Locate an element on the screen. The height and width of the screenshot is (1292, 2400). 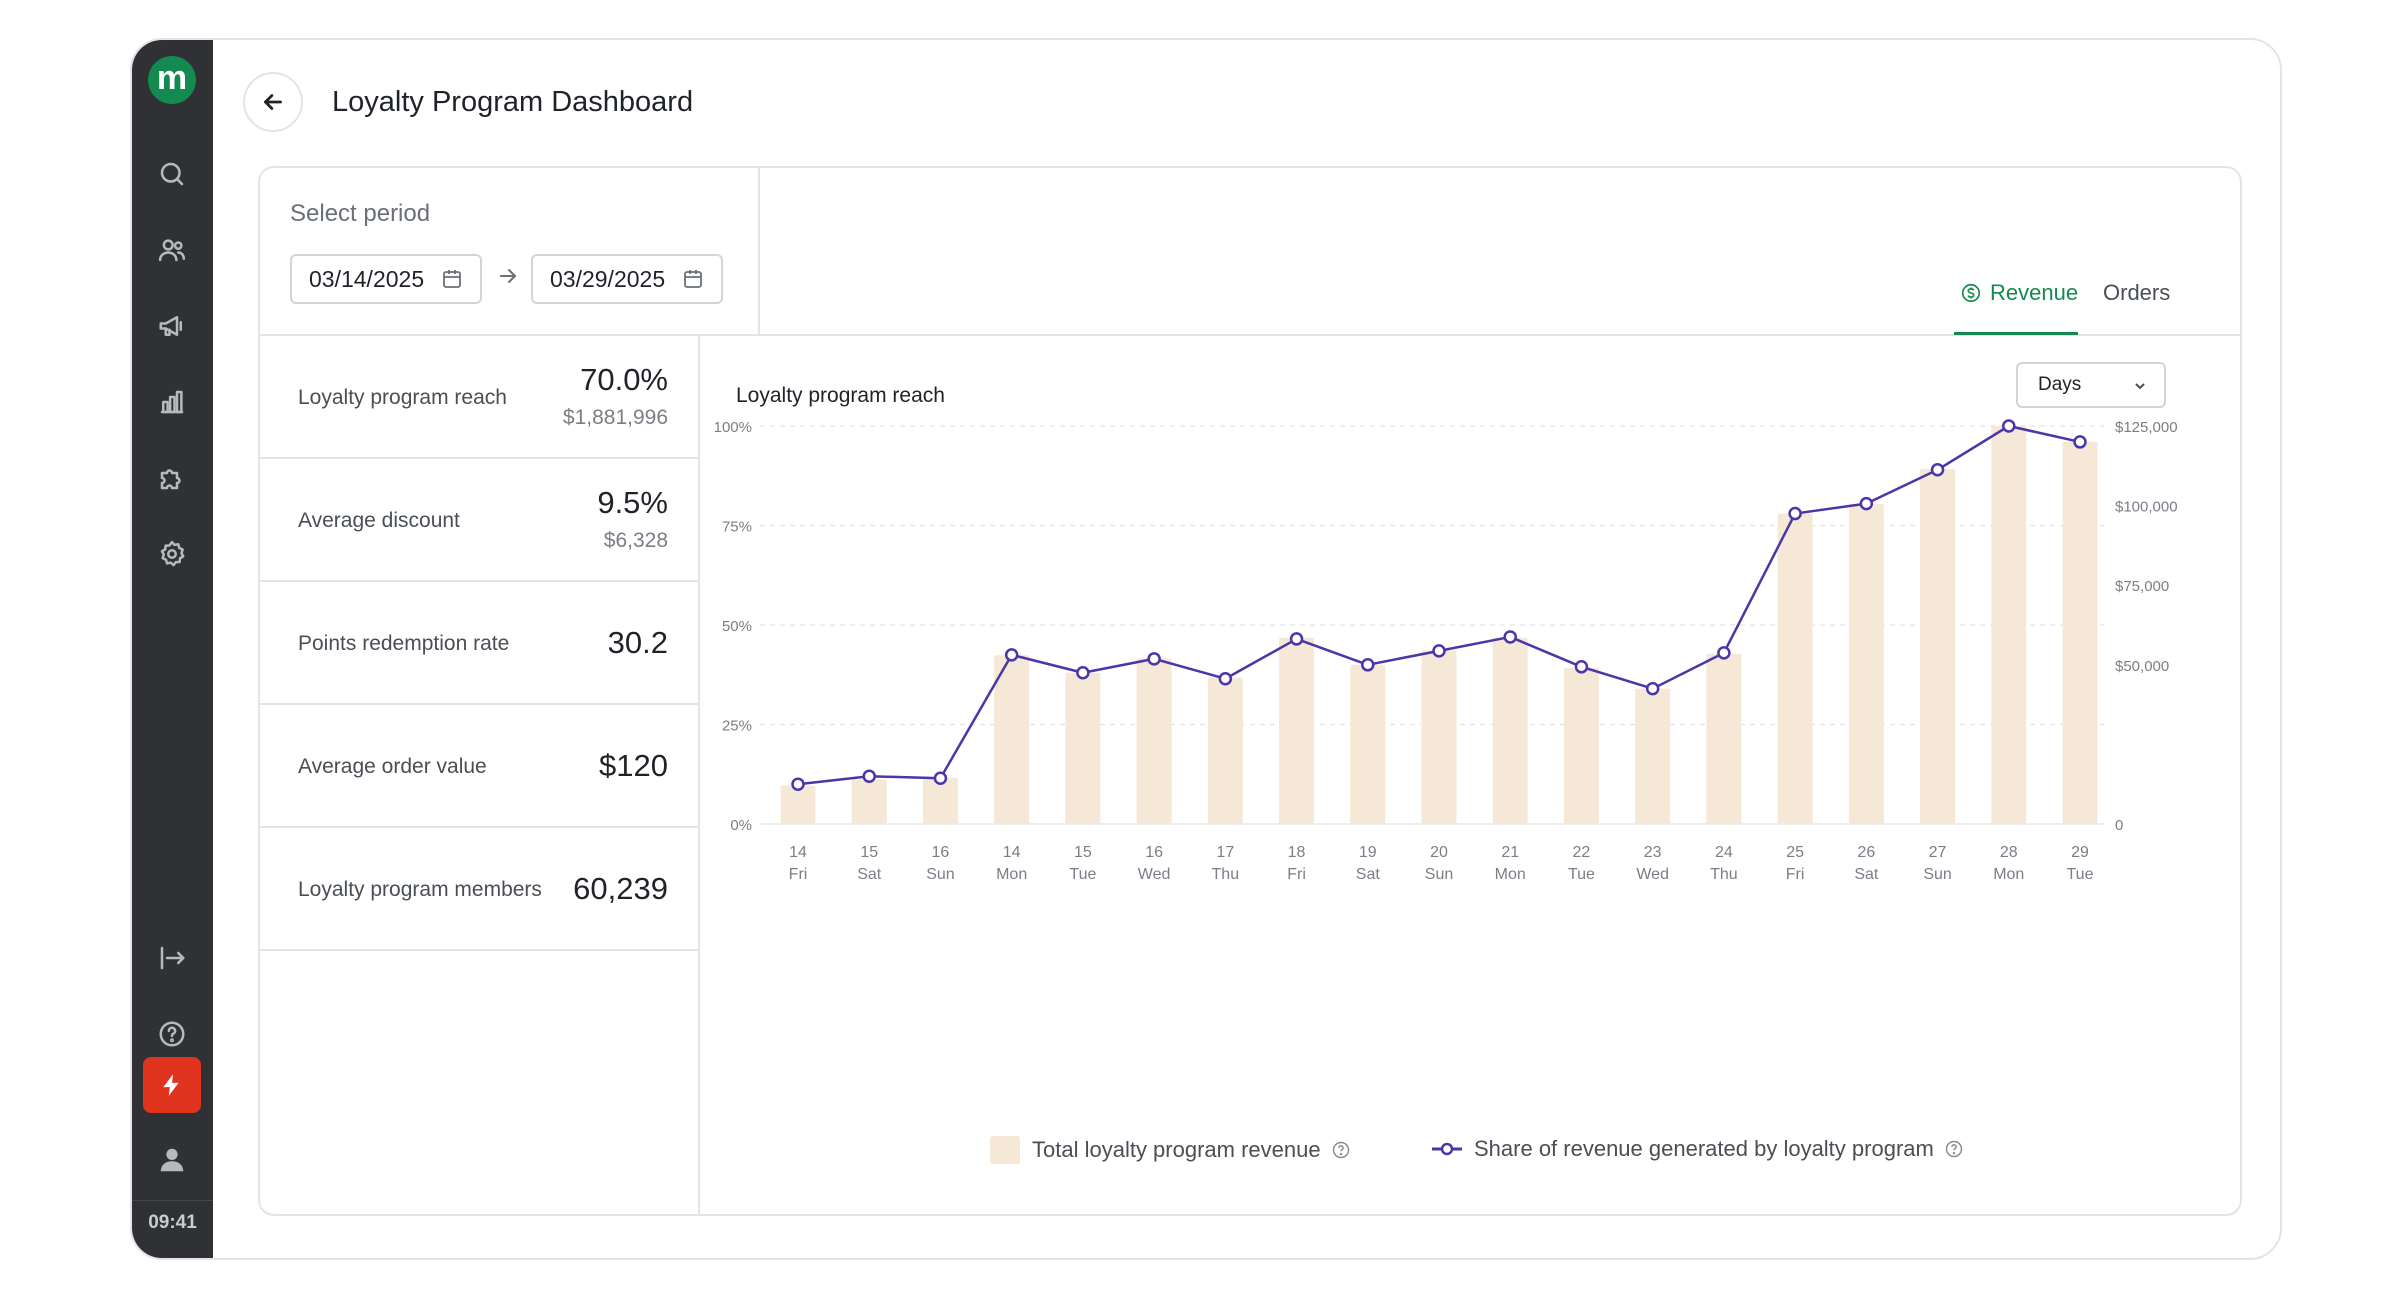
start-date-field: 03/14/2025 is located at coordinates (386, 279).